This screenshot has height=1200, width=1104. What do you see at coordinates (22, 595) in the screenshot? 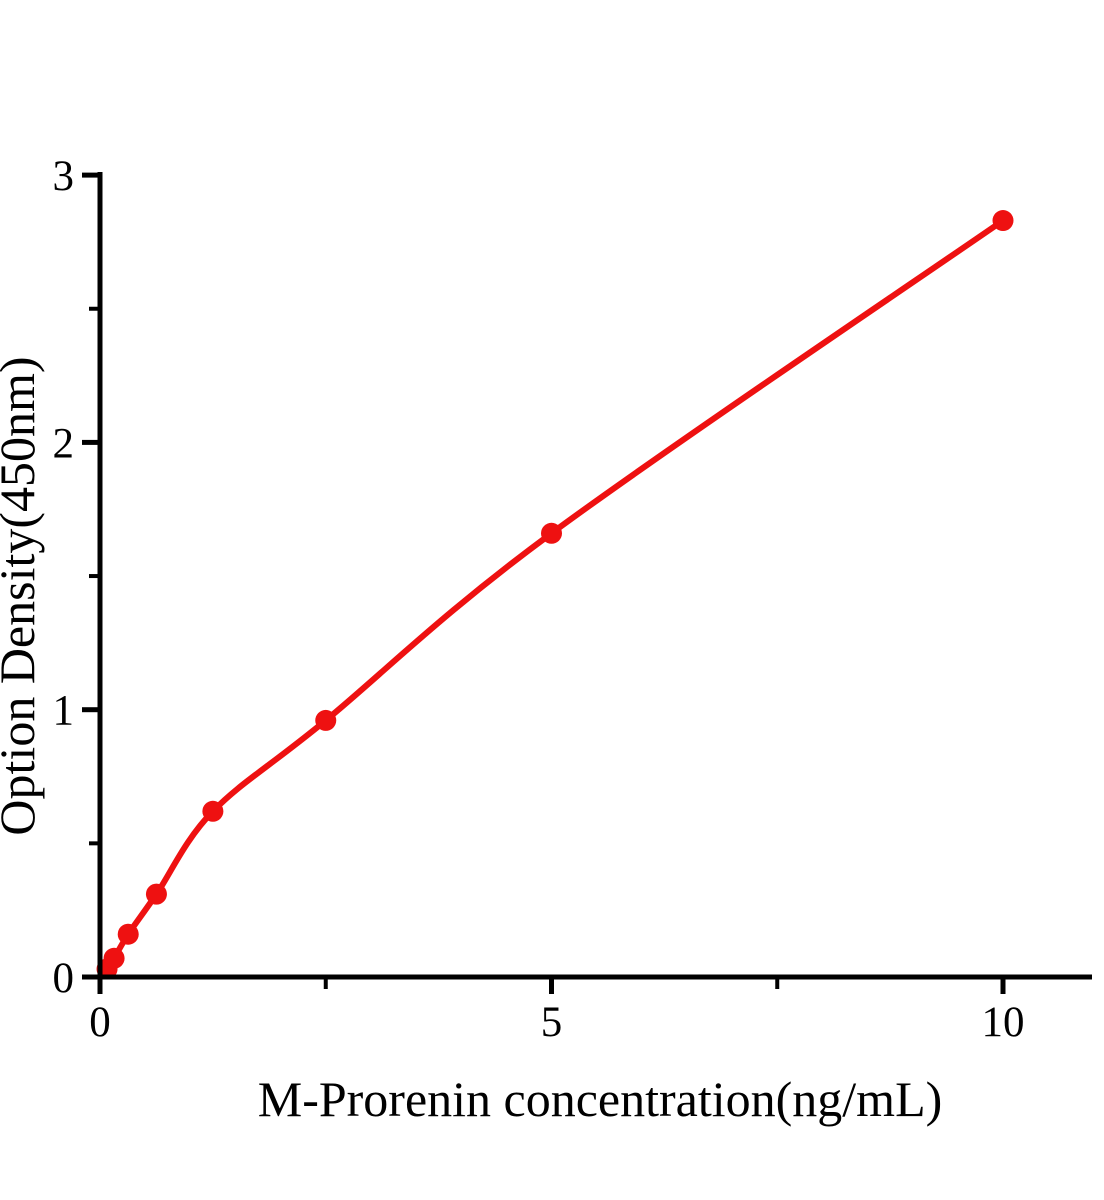
I see `y-axis-title: Option Density(450nm)` at bounding box center [22, 595].